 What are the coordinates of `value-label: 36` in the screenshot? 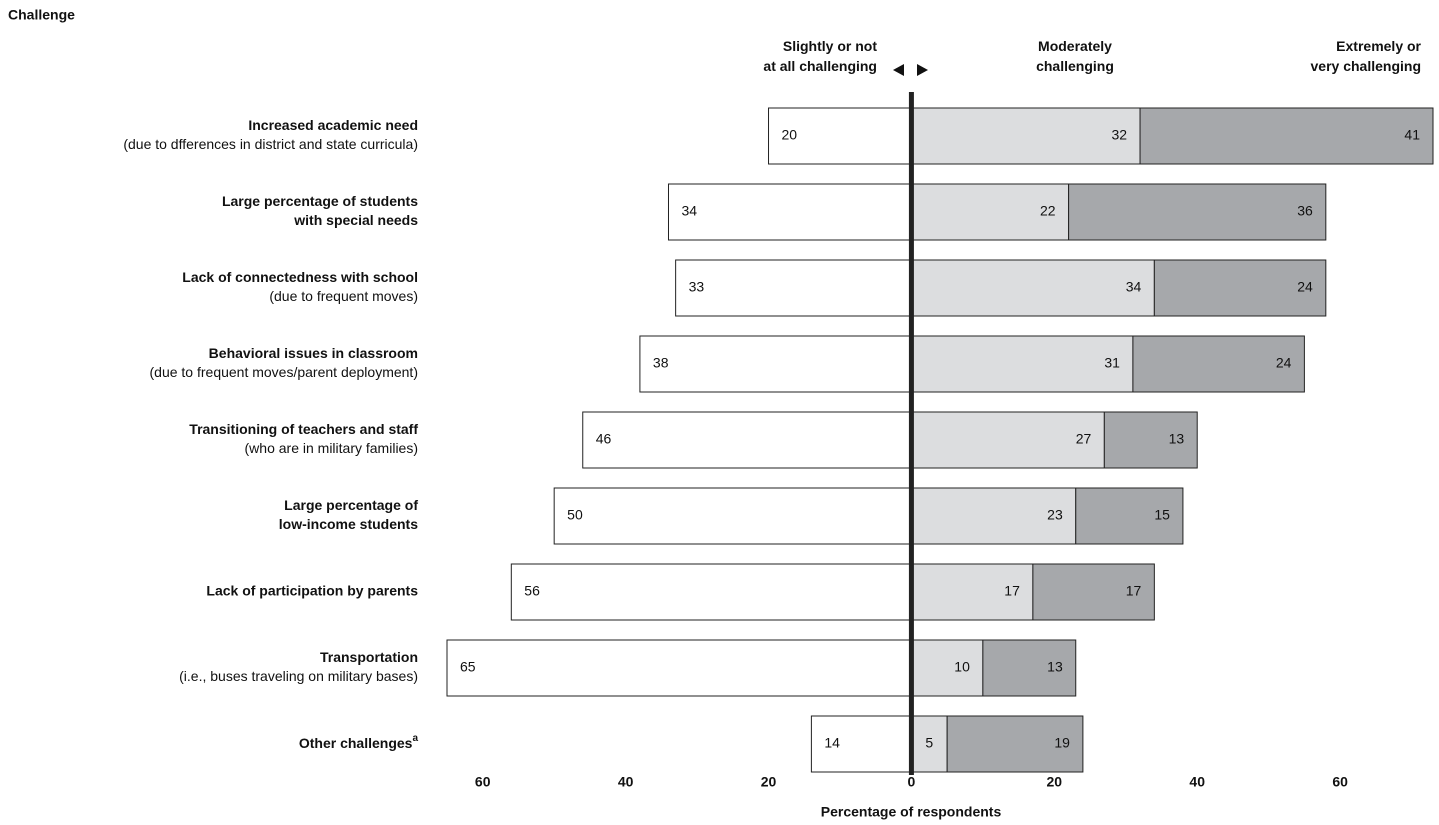 It's located at (1305, 211).